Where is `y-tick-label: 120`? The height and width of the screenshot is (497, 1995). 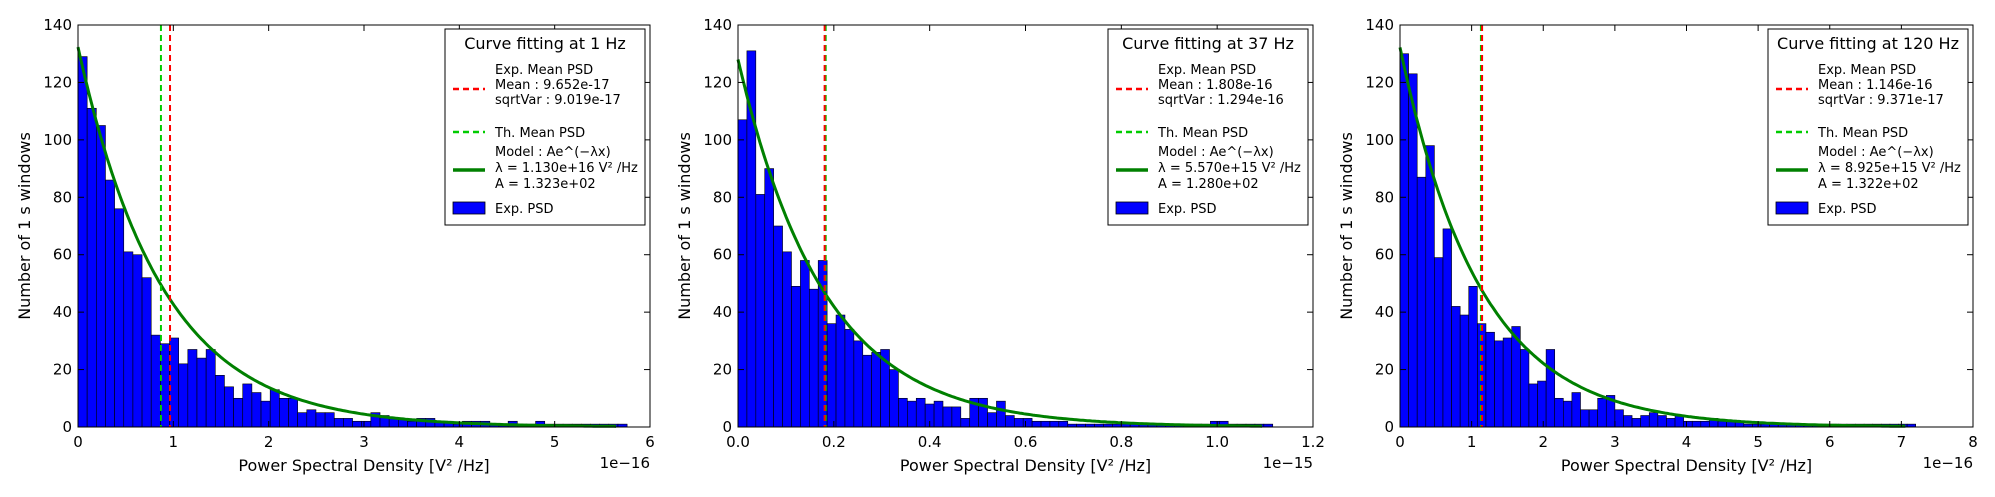 y-tick-label: 120 is located at coordinates (1379, 82).